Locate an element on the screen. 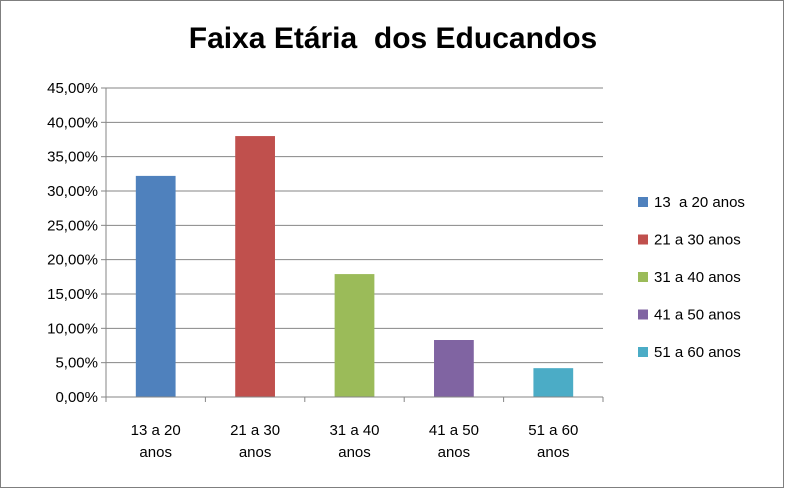  y-tick-label: 5,00% is located at coordinates (76, 363).